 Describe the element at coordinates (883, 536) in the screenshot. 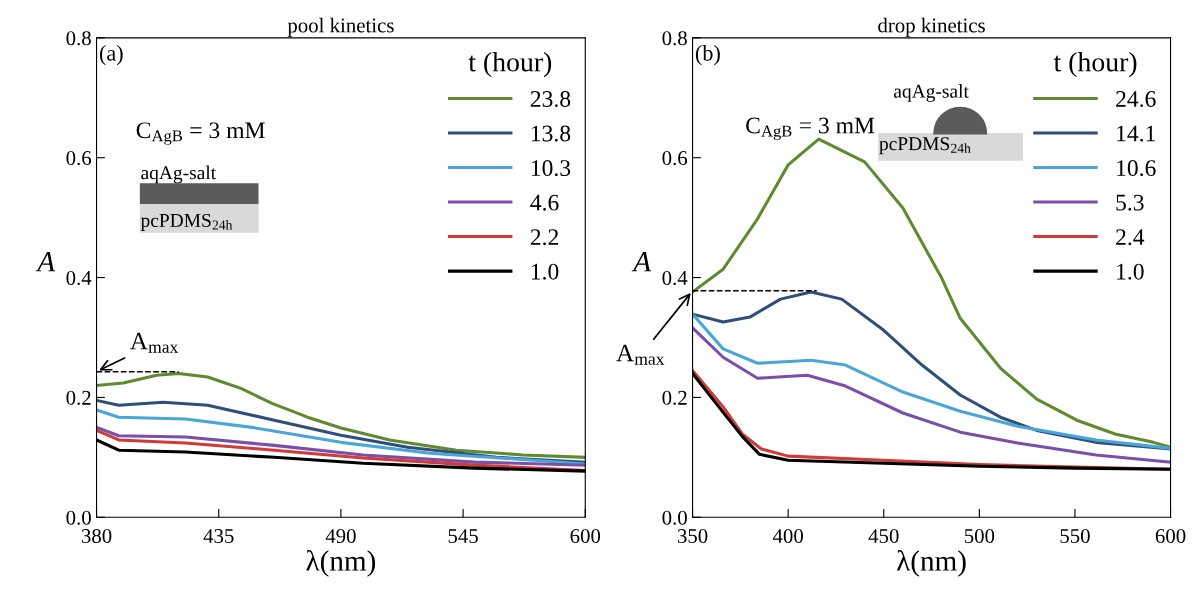

I see `x-tick-label: 450` at that location.